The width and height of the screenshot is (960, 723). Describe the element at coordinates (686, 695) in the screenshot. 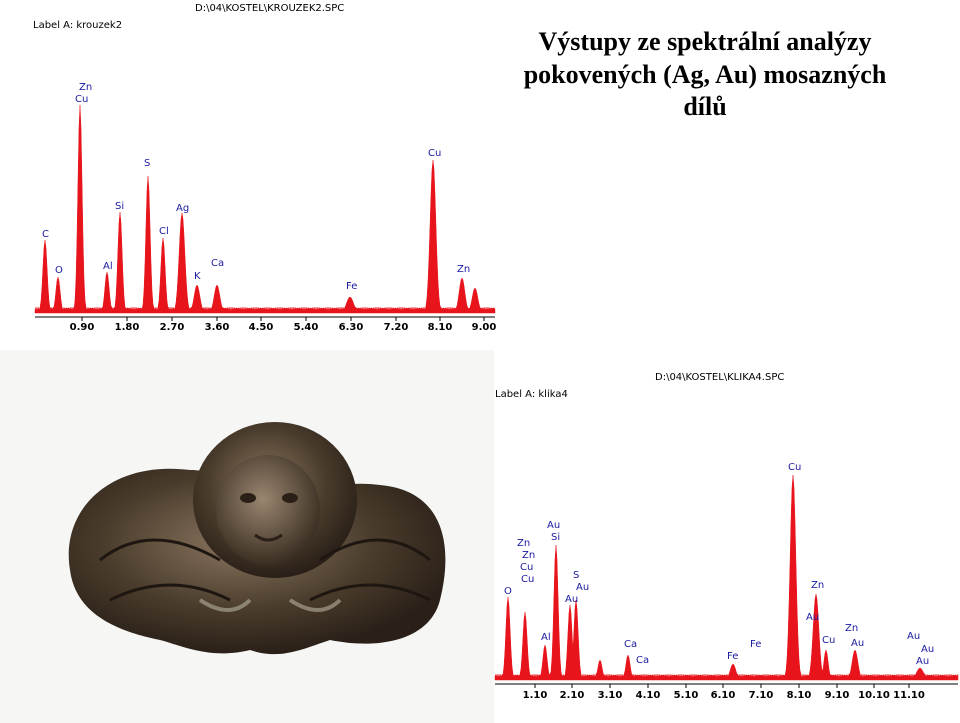

I see `axis-label: 5.10` at that location.